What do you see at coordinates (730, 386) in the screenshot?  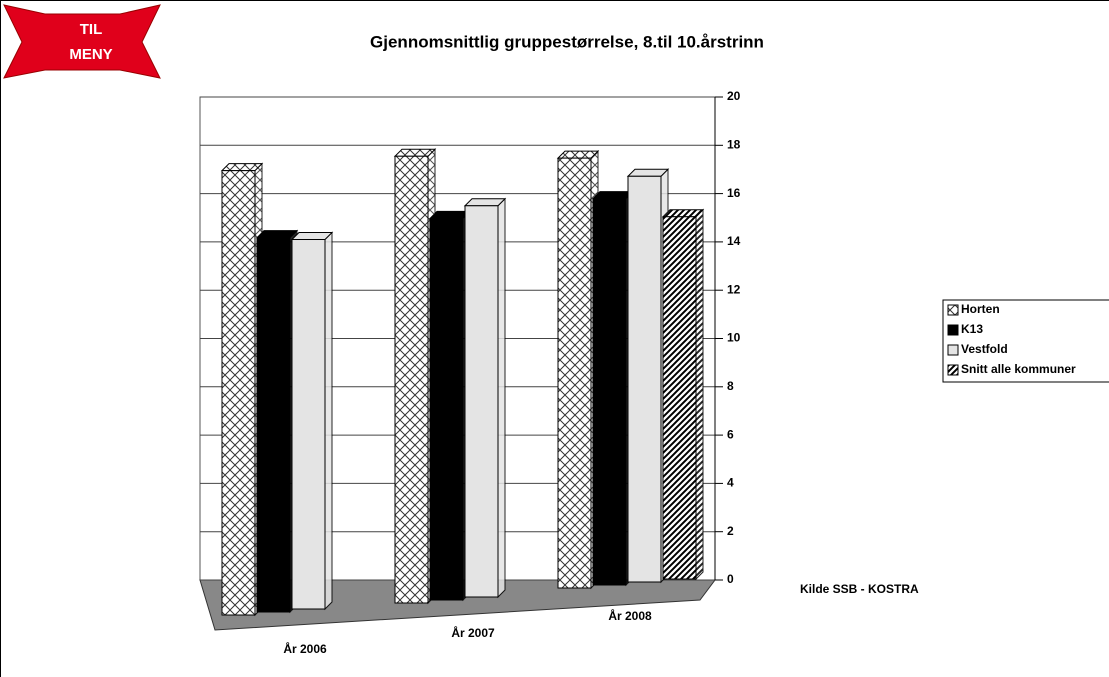 I see `y-tick-label: 8` at bounding box center [730, 386].